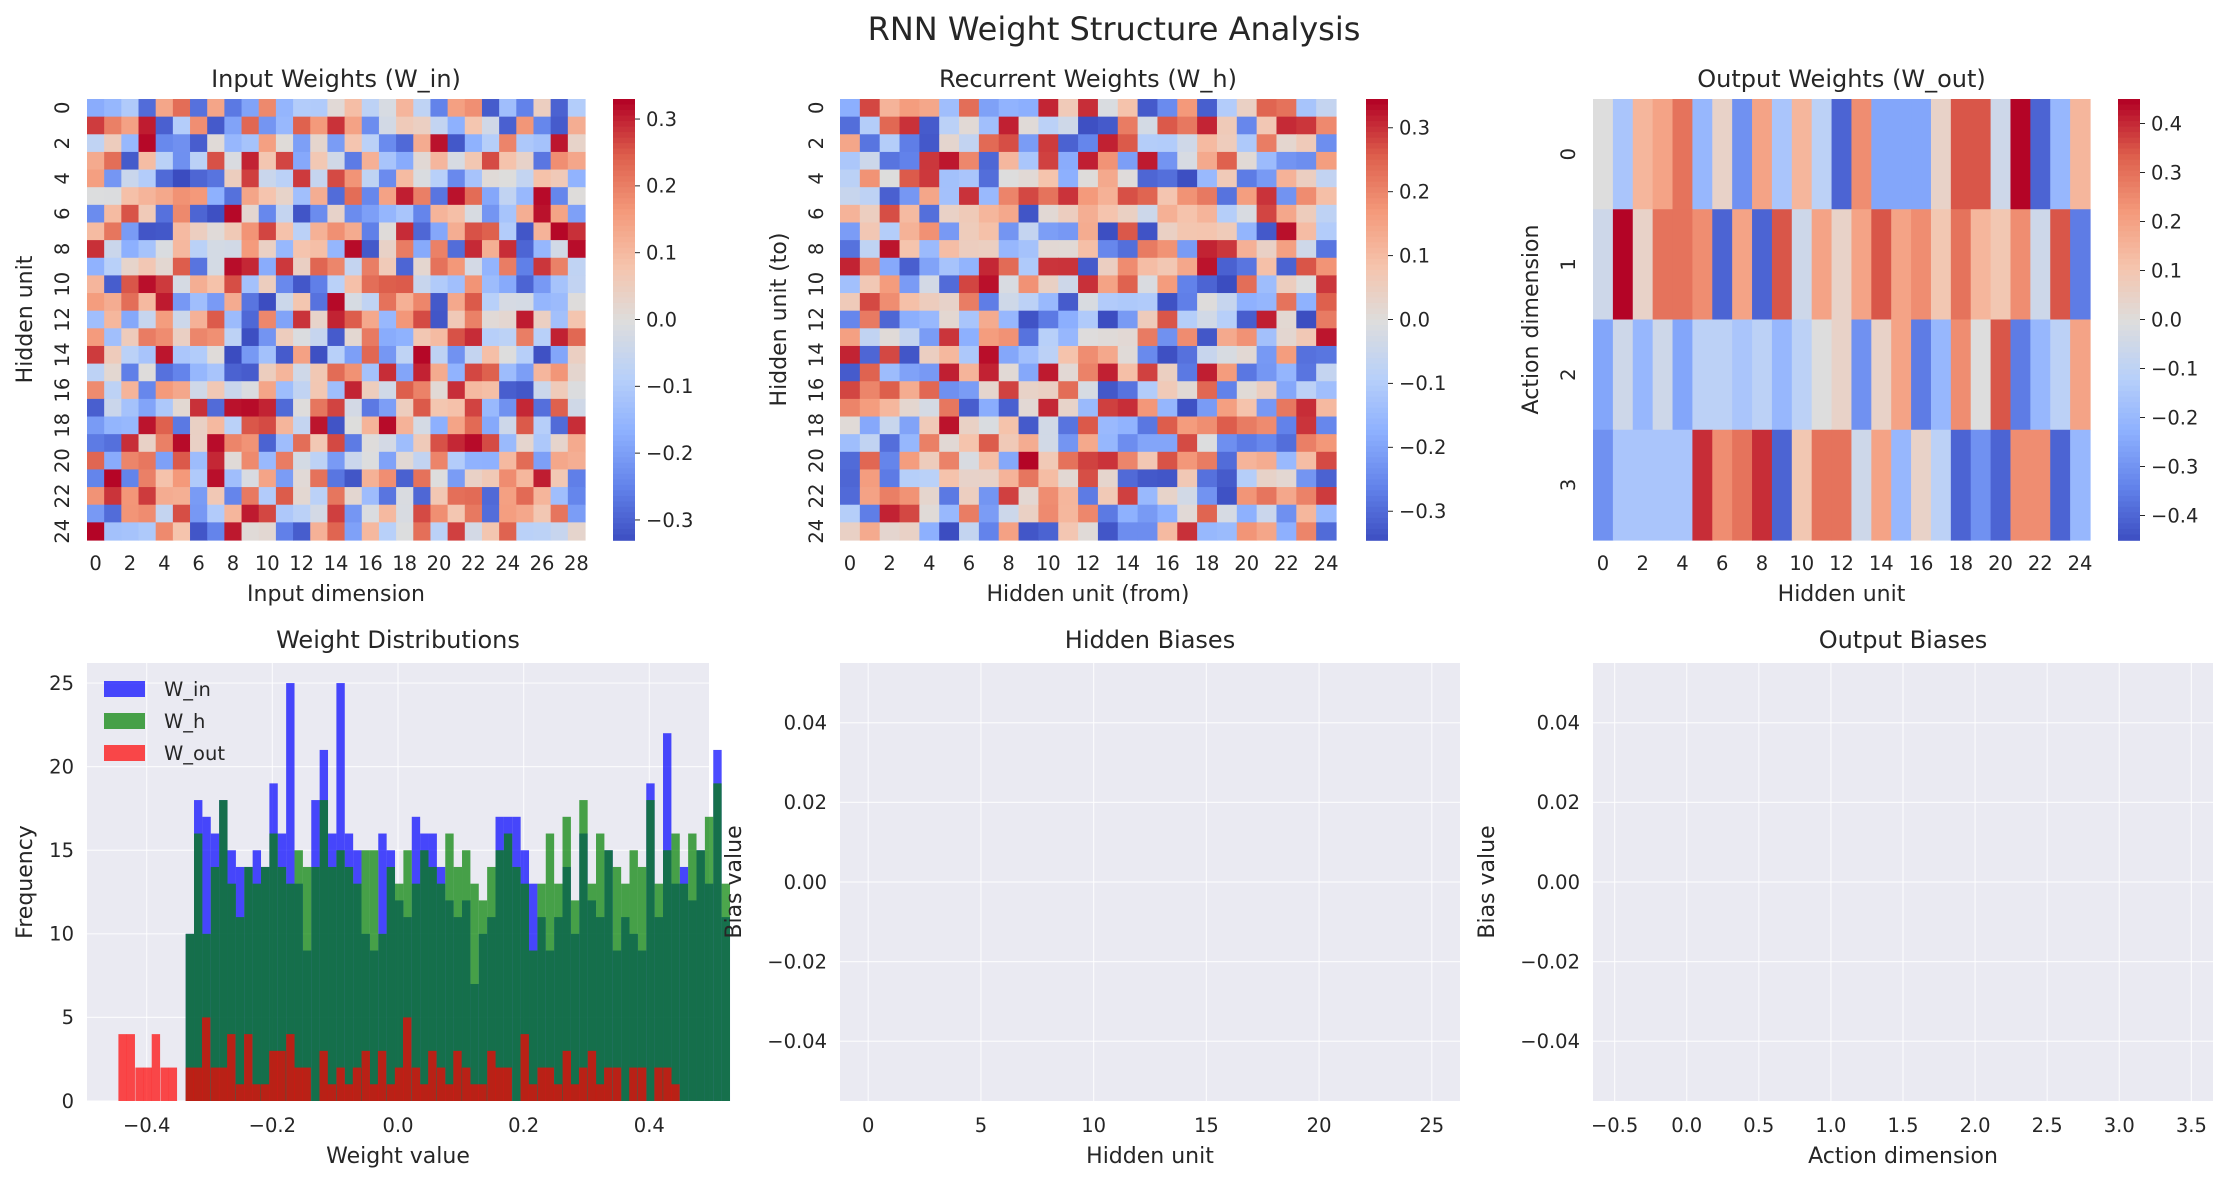  I want to click on legend-label: W_h, so click(184, 721).